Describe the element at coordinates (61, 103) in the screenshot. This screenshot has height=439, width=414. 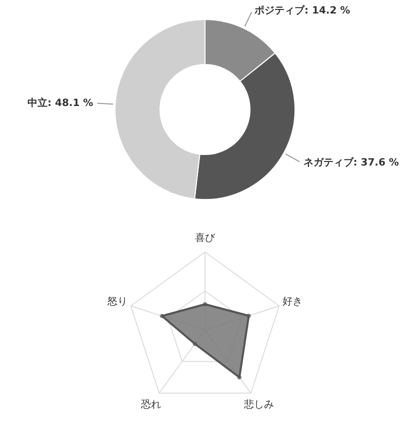
I see `slice-label: 中立: 48.1 %` at that location.